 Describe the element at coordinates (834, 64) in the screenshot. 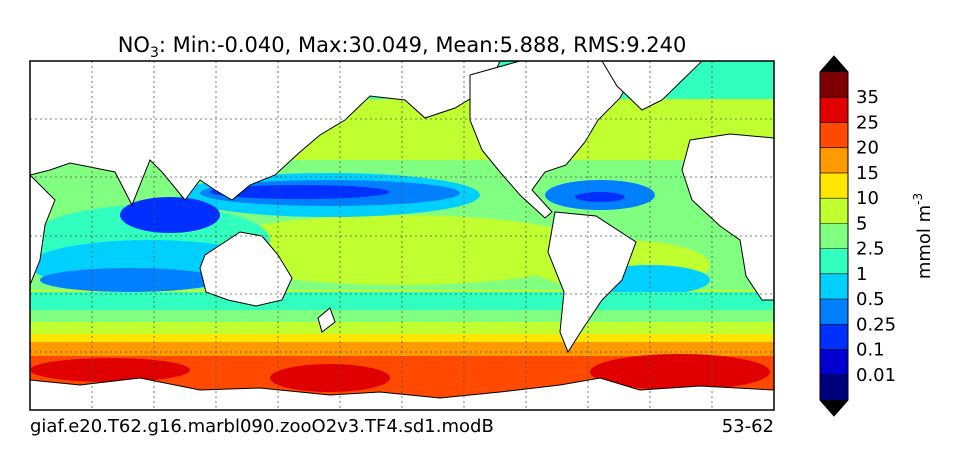

I see `colorbar-extend-top` at that location.